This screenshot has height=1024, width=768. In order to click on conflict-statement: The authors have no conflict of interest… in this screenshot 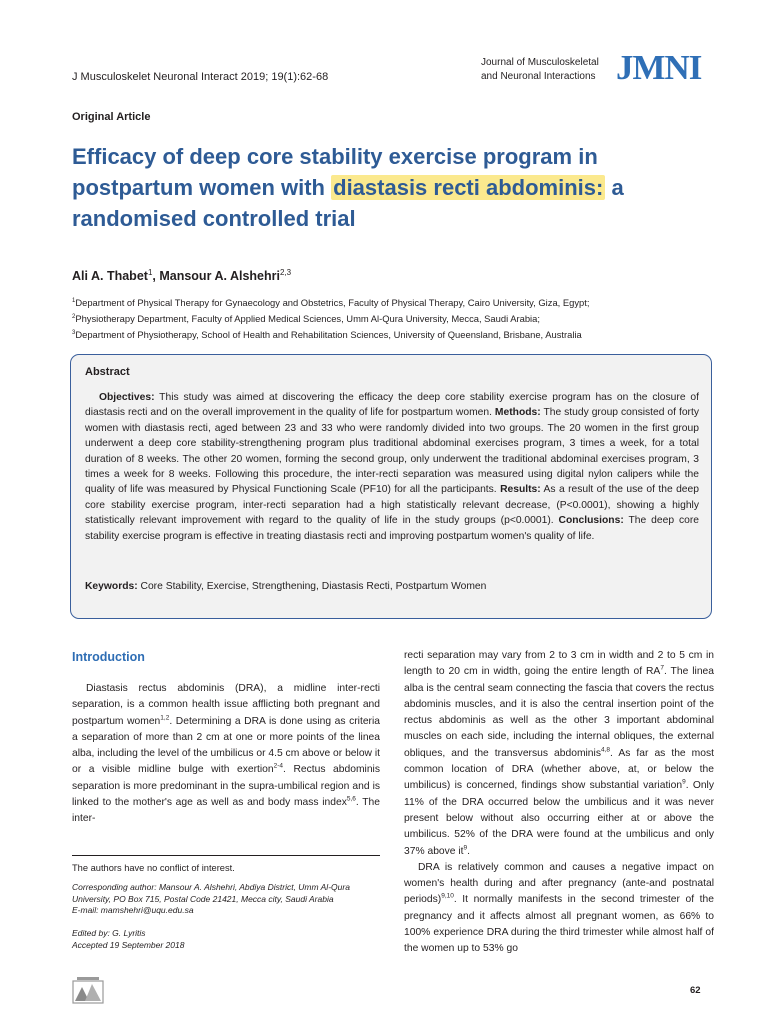, I will do `click(153, 868)`.